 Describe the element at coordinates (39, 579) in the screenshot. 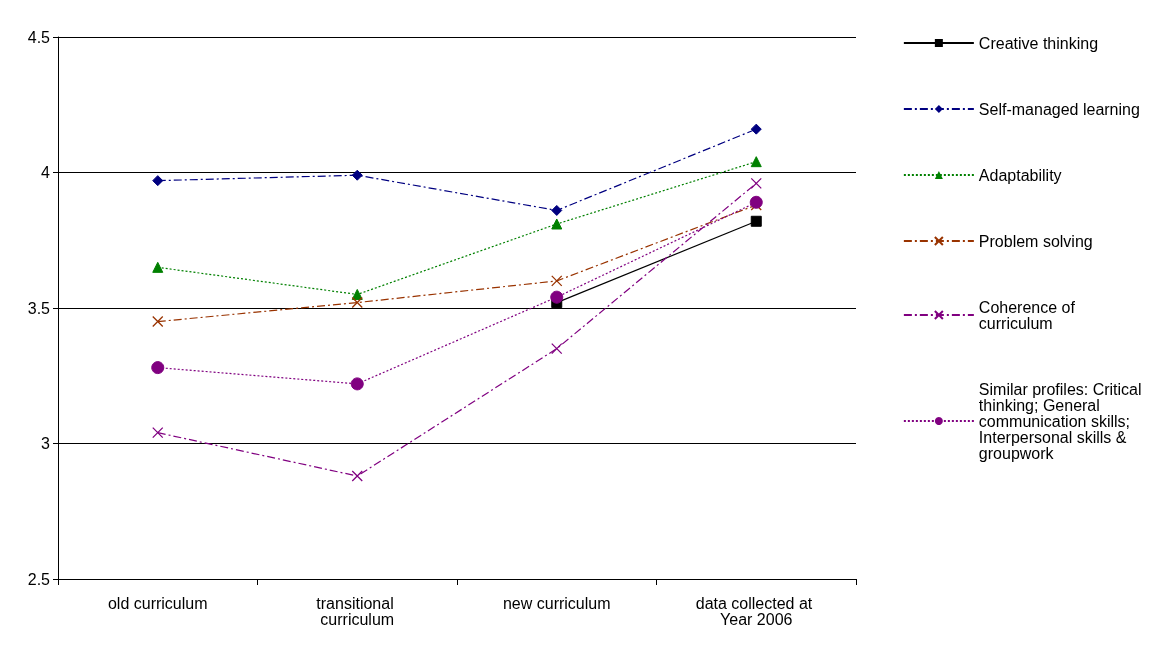

I see `y-tick-label: 2.5` at that location.